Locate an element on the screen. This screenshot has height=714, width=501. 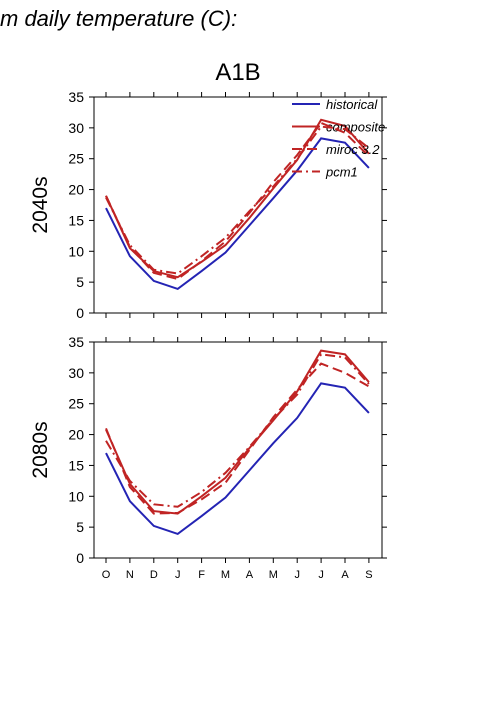
x-tick-label: O is located at coordinates (106, 575).